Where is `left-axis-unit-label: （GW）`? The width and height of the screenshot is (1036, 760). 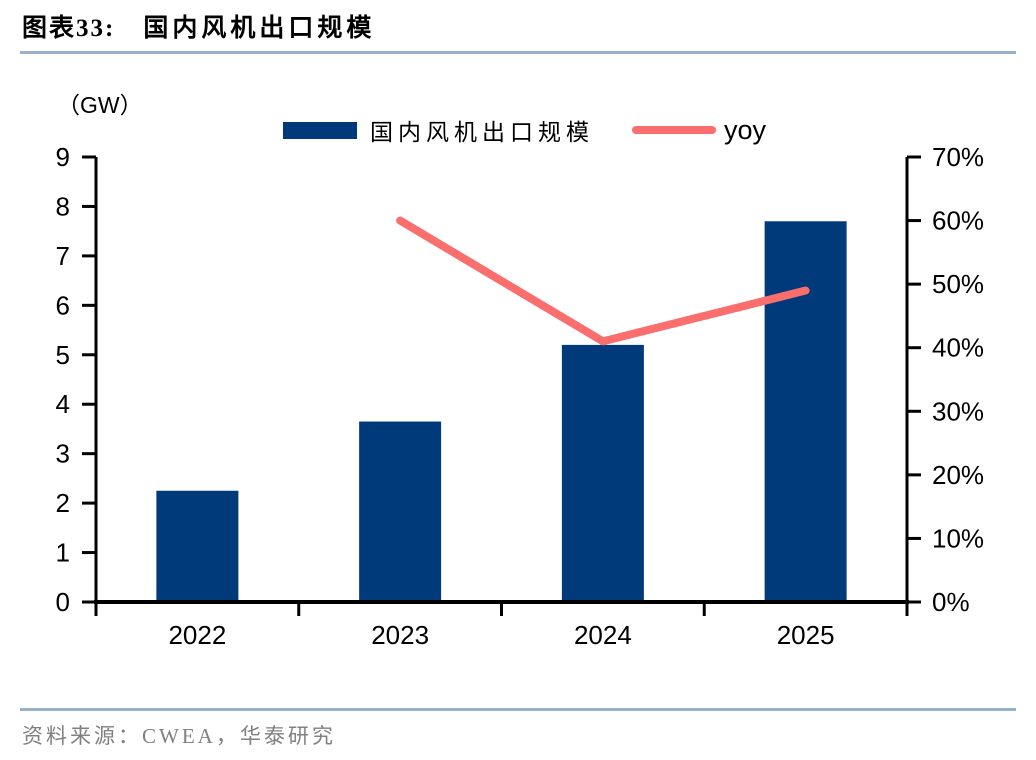
left-axis-unit-label: （GW） is located at coordinates (100, 105).